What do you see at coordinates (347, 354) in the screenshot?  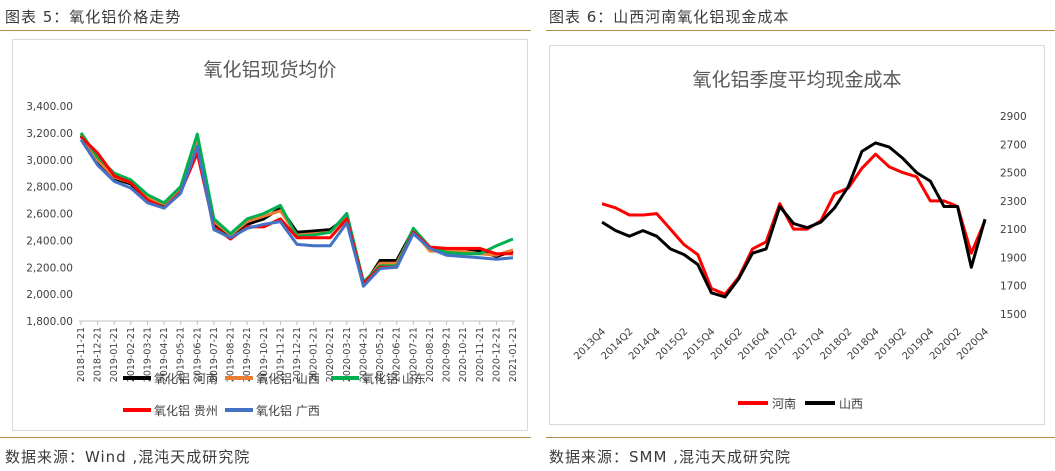 I see `x-tick-label: 2020-03-21` at bounding box center [347, 354].